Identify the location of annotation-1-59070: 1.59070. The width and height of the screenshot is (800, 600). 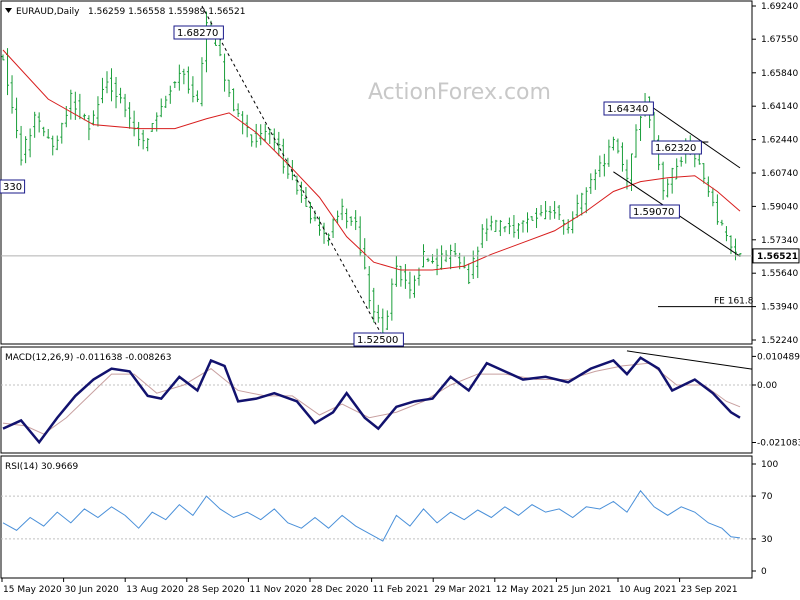
(653, 212).